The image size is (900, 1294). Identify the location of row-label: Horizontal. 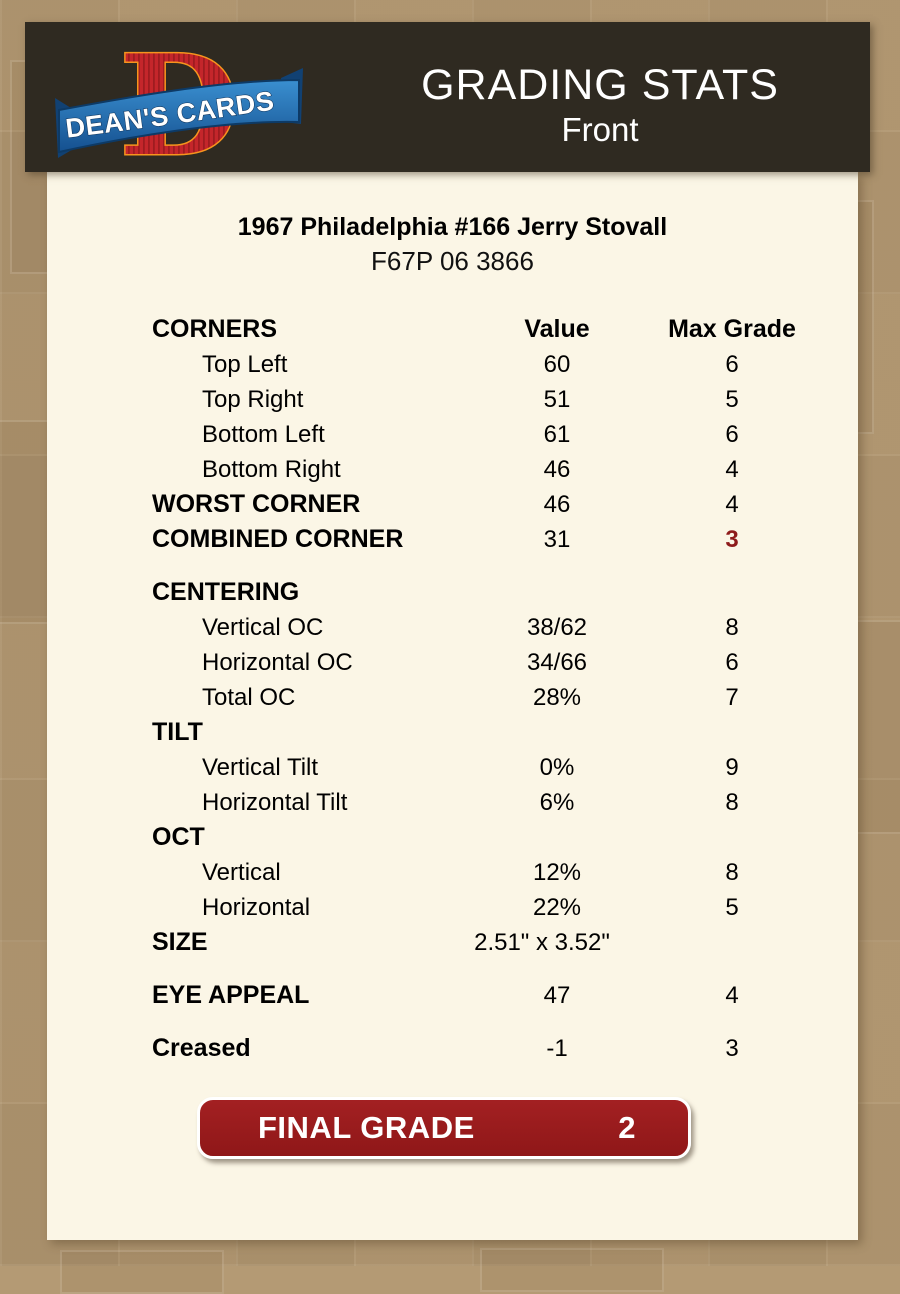
(256, 907).